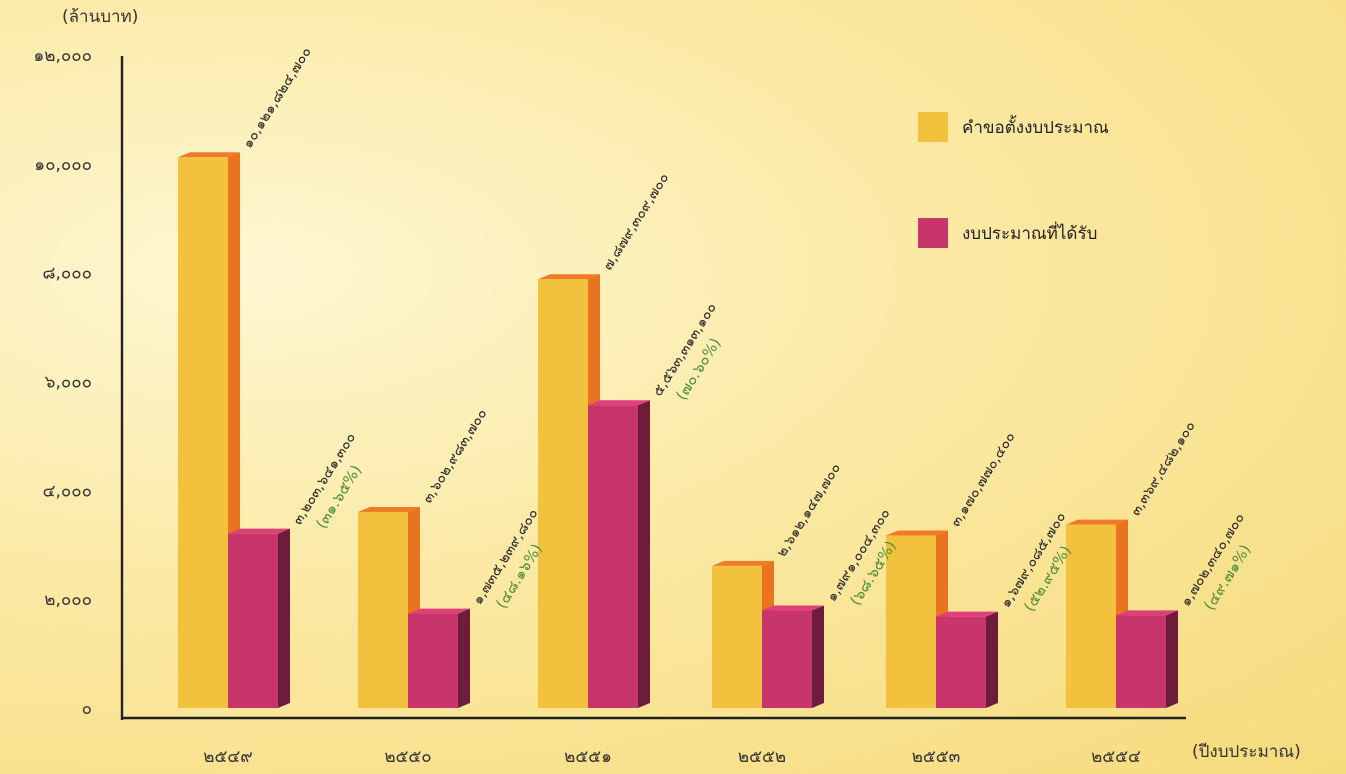 This screenshot has height=774, width=1346. Describe the element at coordinates (1246, 752) in the screenshot. I see `x-axis-unit-label: (ปีงบประมาณ)` at that location.